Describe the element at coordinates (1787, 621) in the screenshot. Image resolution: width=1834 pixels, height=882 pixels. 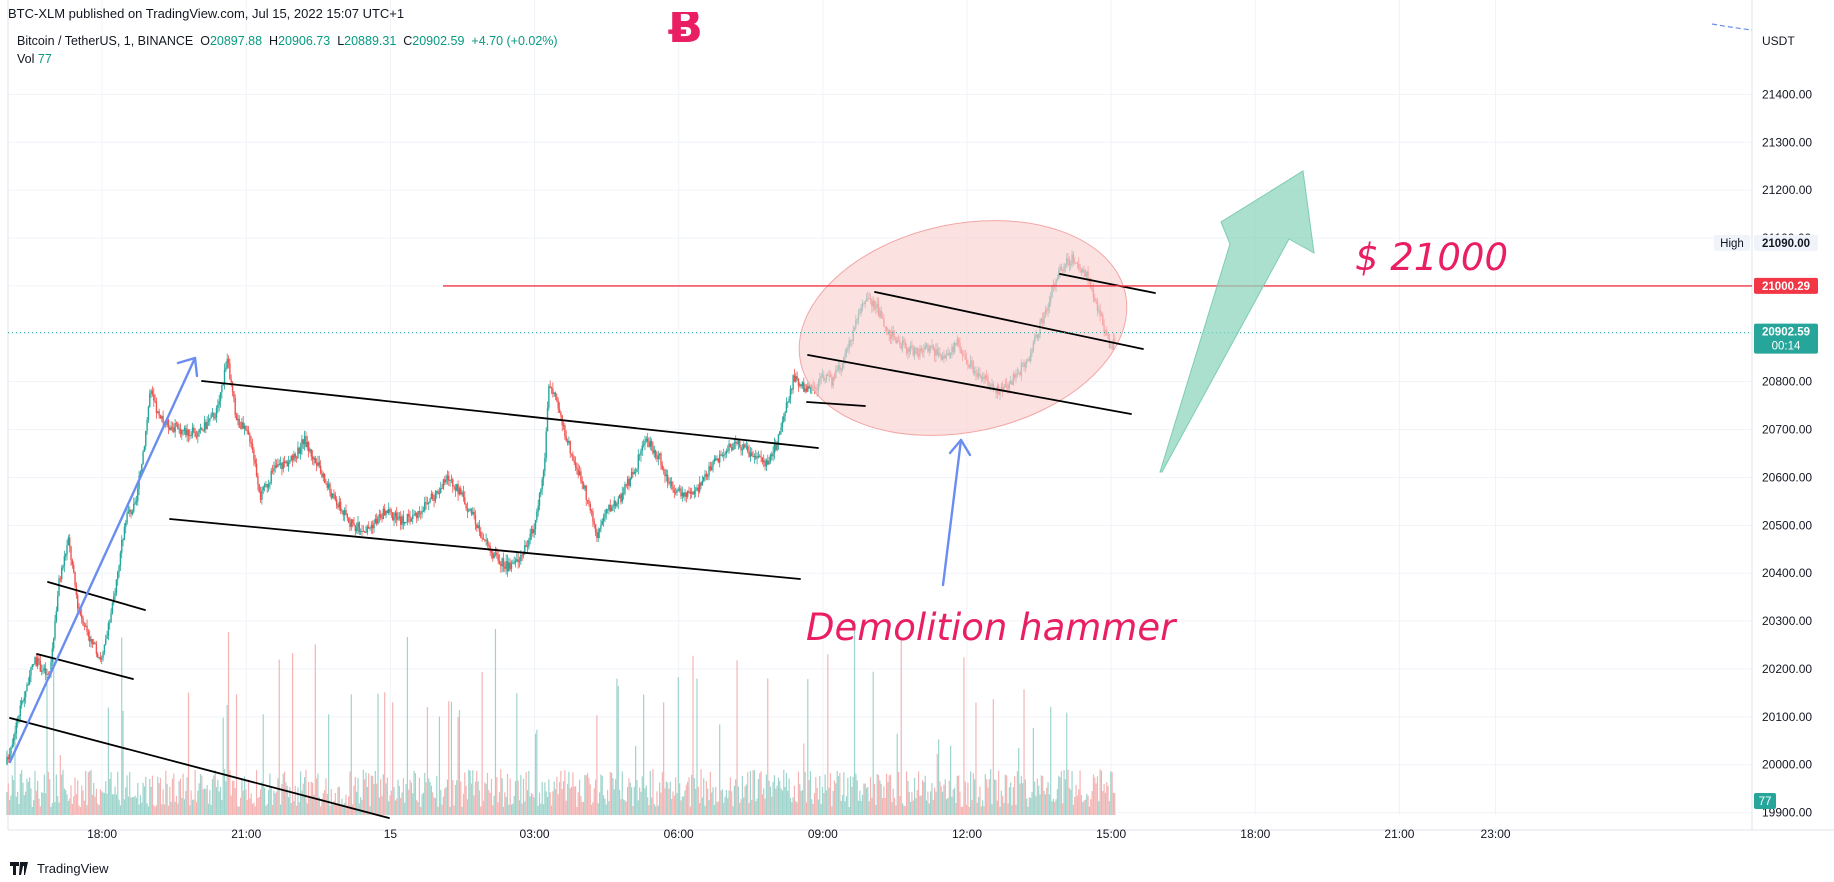
I see `price-tick-label: 20300.00` at that location.